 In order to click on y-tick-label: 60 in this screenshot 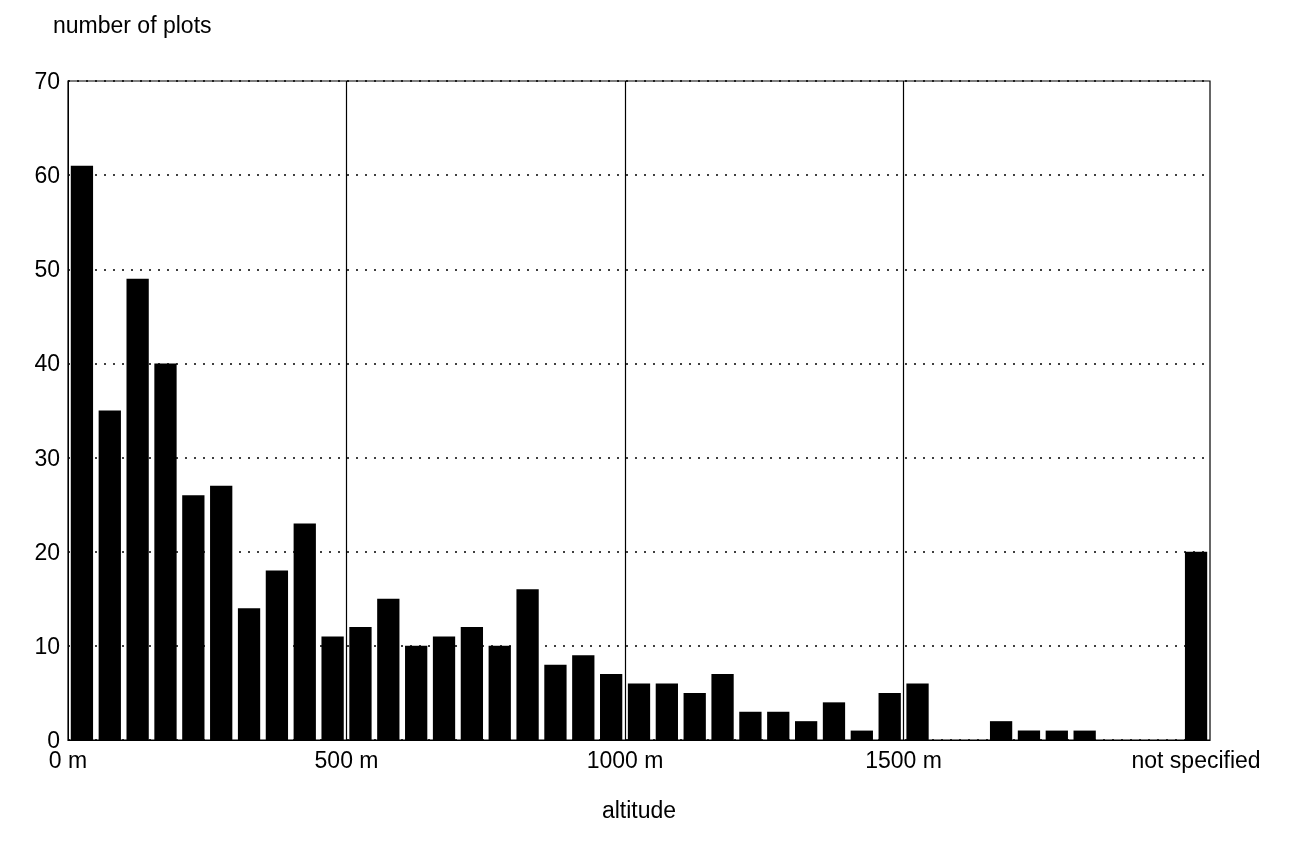, I will do `click(47, 175)`.